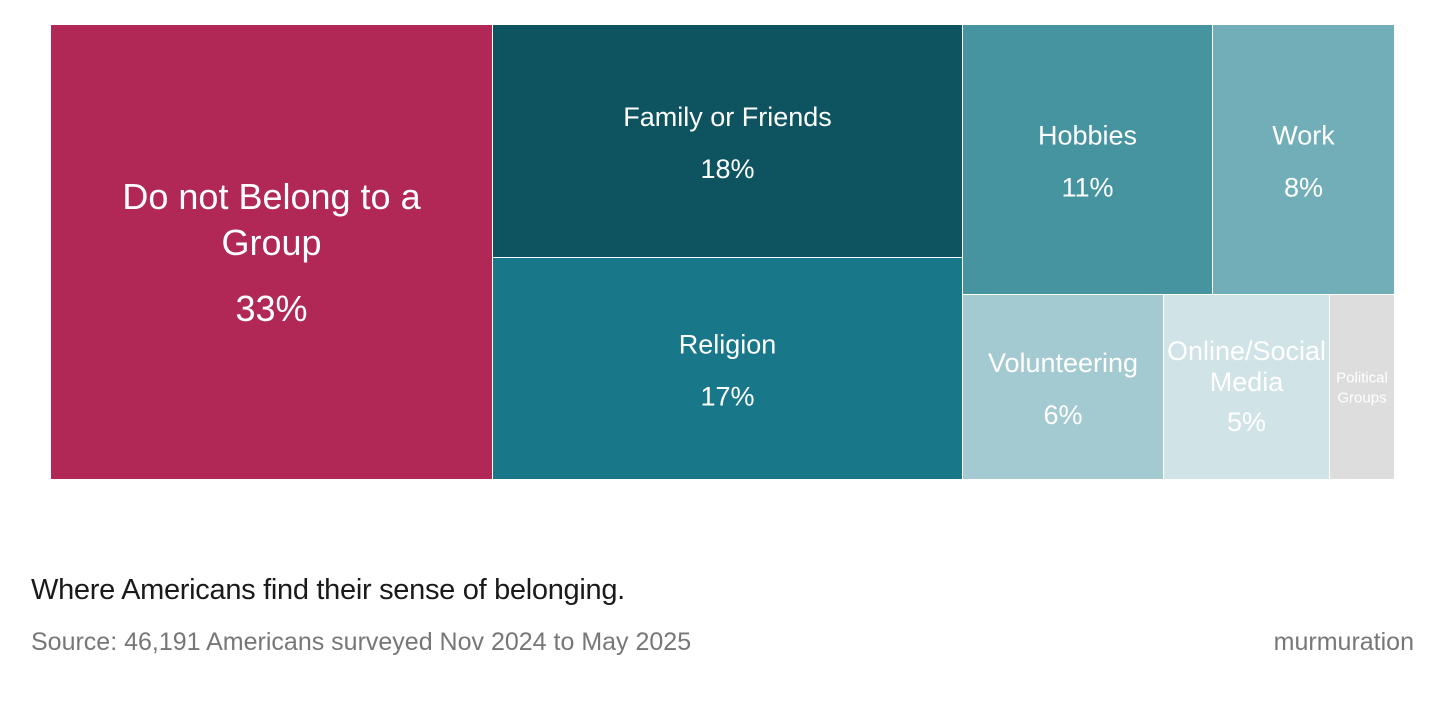 The height and width of the screenshot is (703, 1456). What do you see at coordinates (1246, 422) in the screenshot?
I see `tile-value-online-social-media: 5%` at bounding box center [1246, 422].